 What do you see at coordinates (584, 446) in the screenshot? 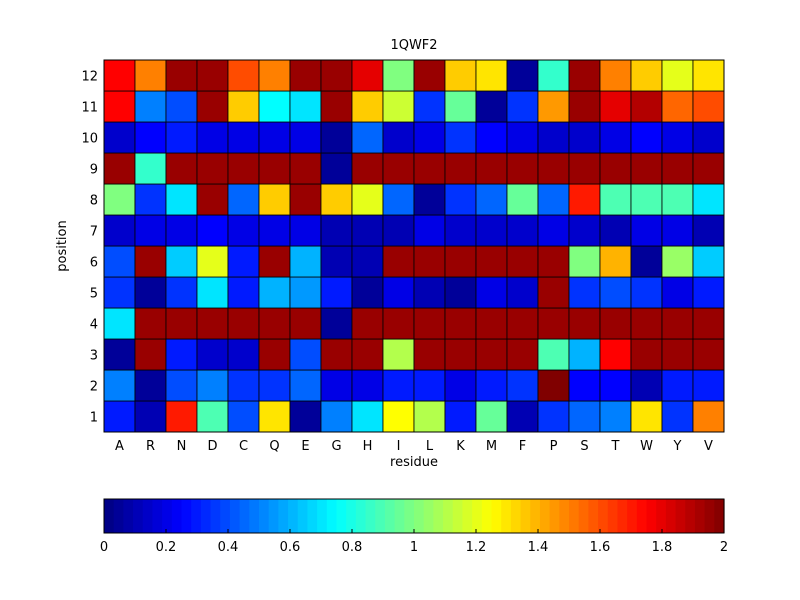
I see `x-tick-label: S` at bounding box center [584, 446].